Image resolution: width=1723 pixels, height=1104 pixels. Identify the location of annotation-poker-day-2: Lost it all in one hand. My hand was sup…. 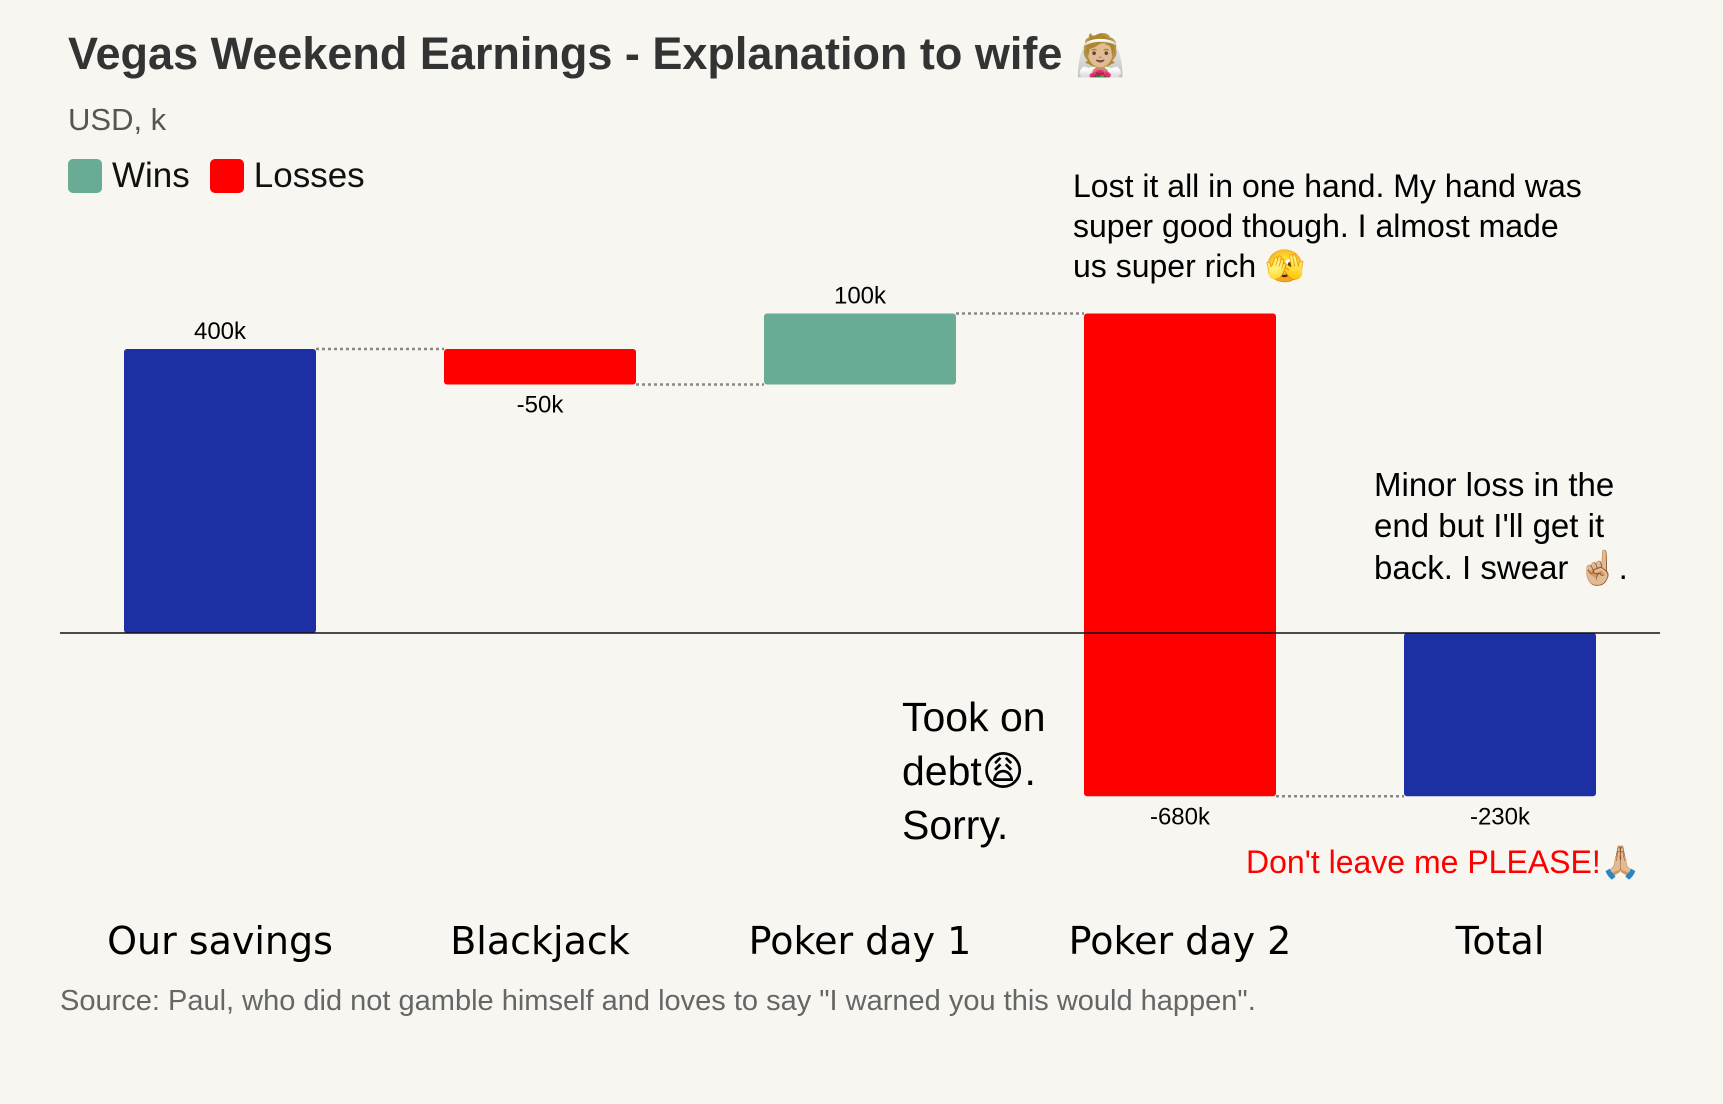
(1327, 226).